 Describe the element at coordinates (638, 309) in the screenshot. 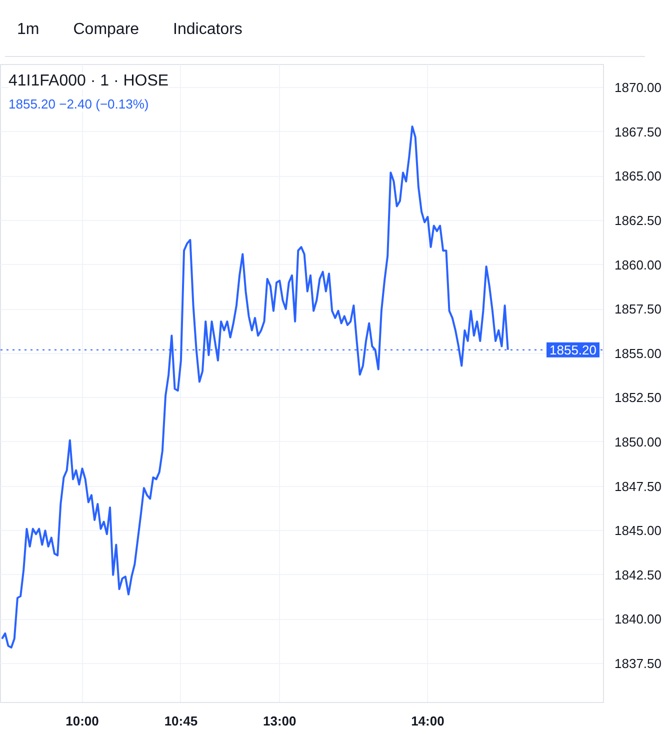

I see `y-tick-label: 1857.50` at that location.